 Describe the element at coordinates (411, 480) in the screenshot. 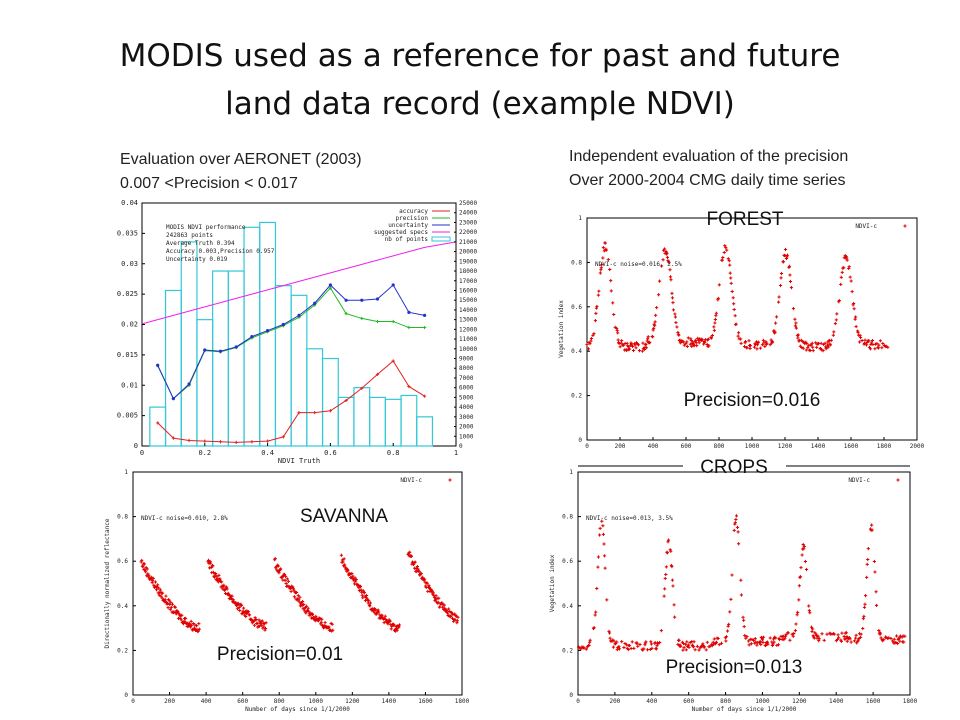

I see `legend-label: NDVI-c` at that location.